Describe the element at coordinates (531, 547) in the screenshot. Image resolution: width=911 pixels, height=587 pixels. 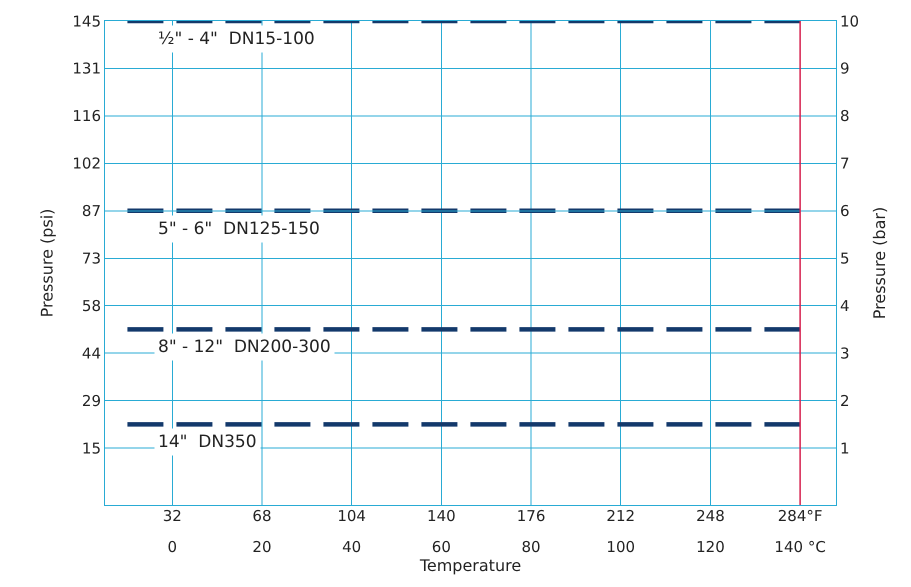
I see `x-tick-label: 80` at that location.